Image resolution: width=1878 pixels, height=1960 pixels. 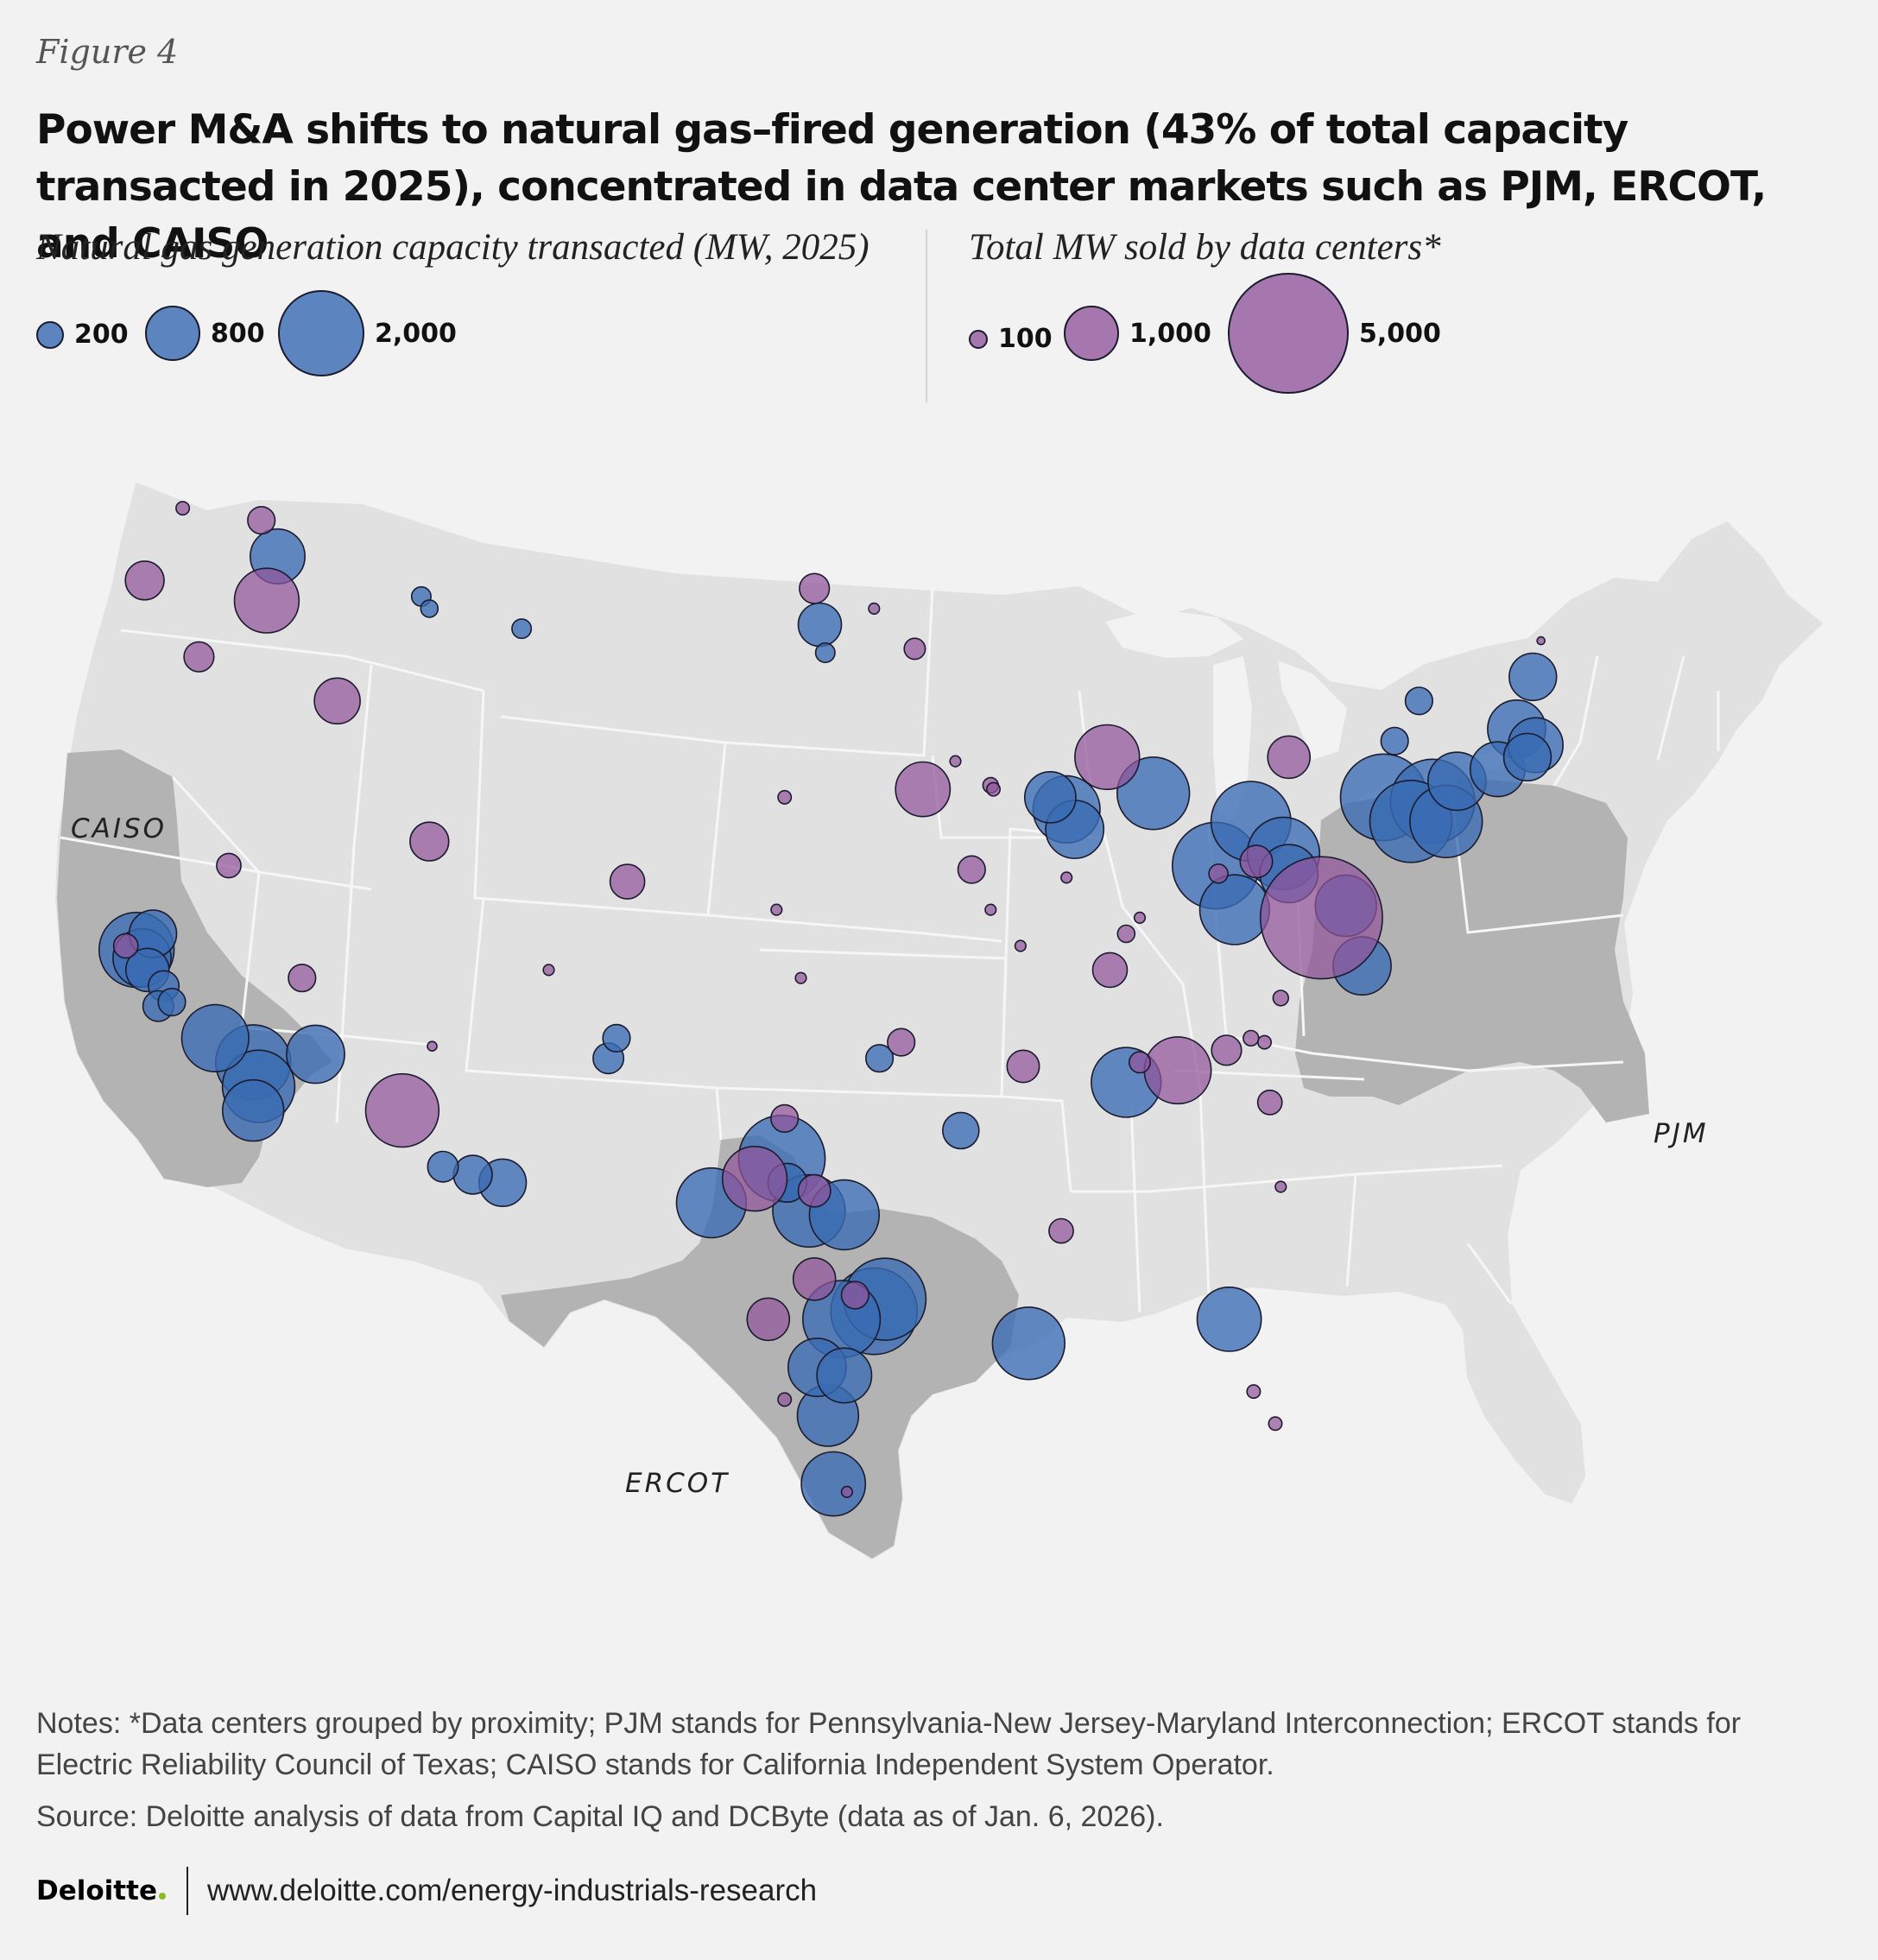 I want to click on legend-gas-item: 200, so click(x=82, y=334).